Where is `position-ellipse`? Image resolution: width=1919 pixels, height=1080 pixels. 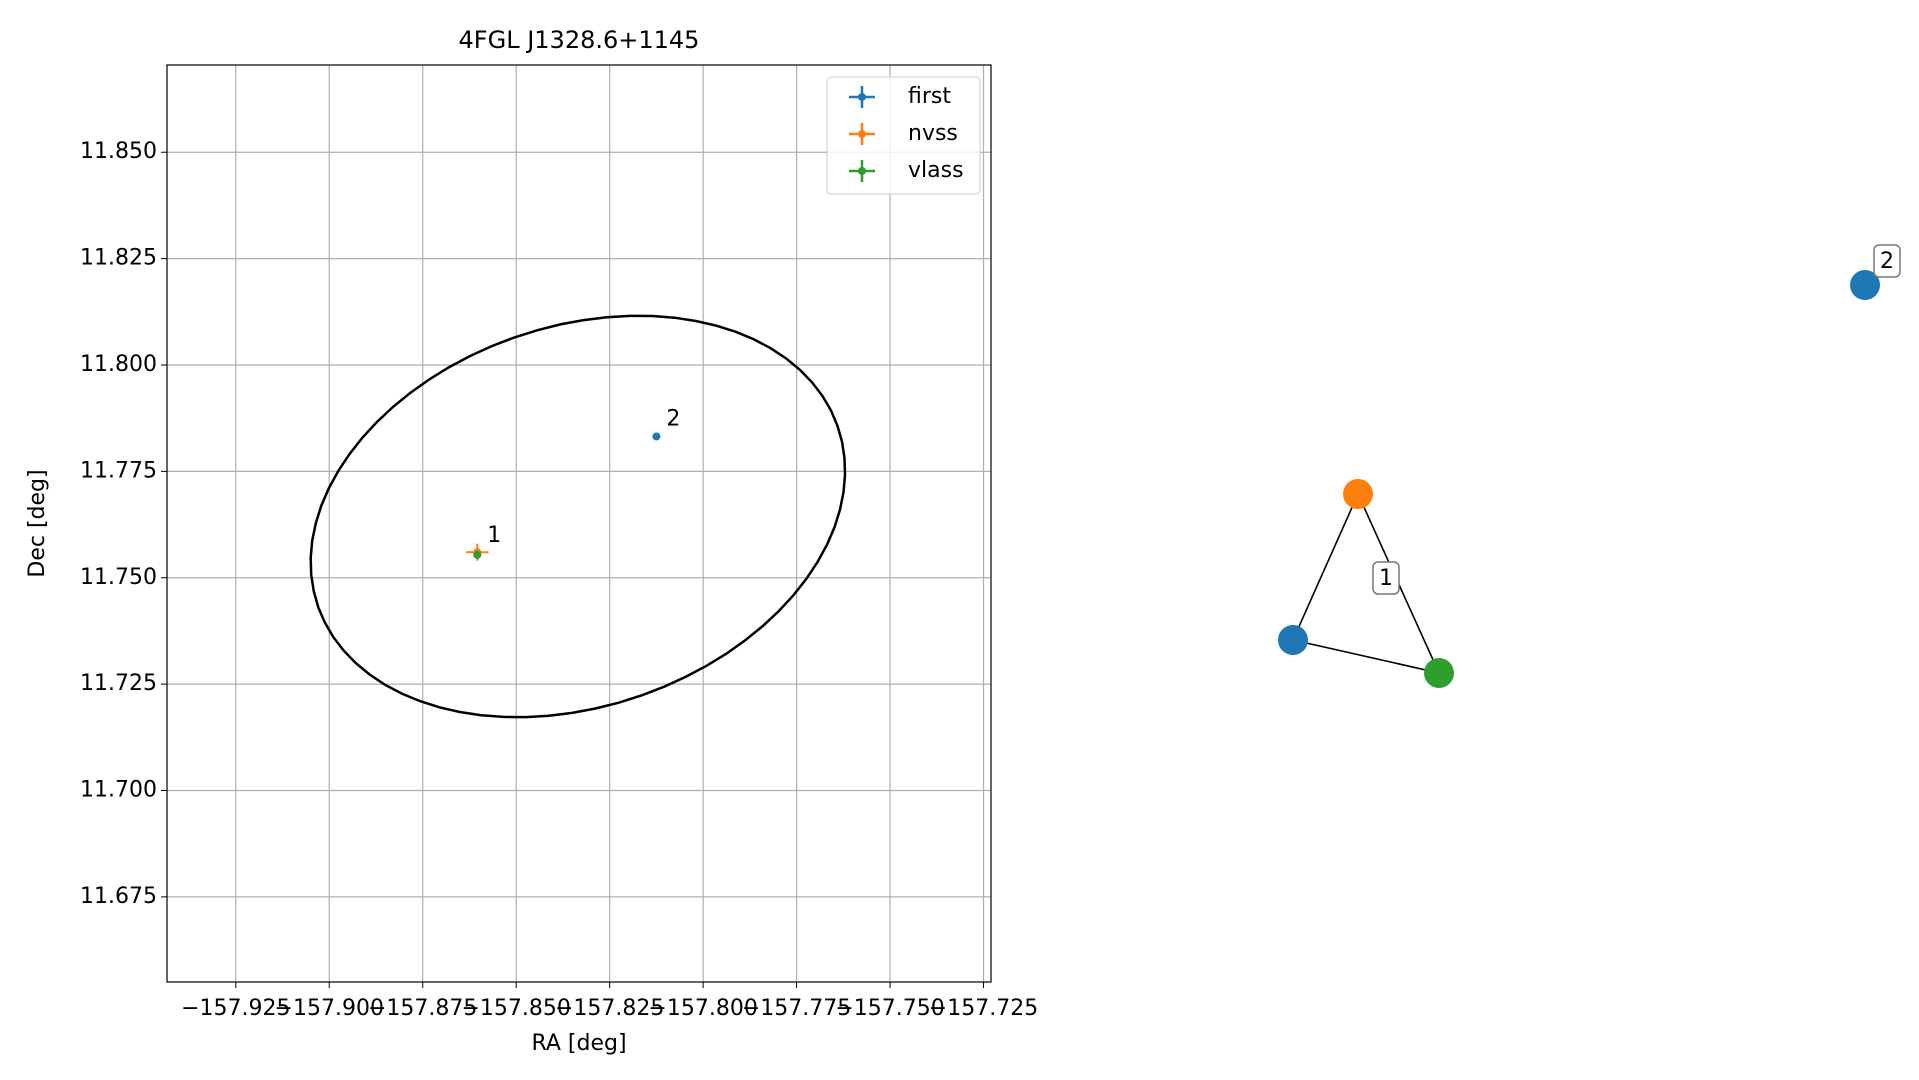
position-ellipse is located at coordinates (578, 516).